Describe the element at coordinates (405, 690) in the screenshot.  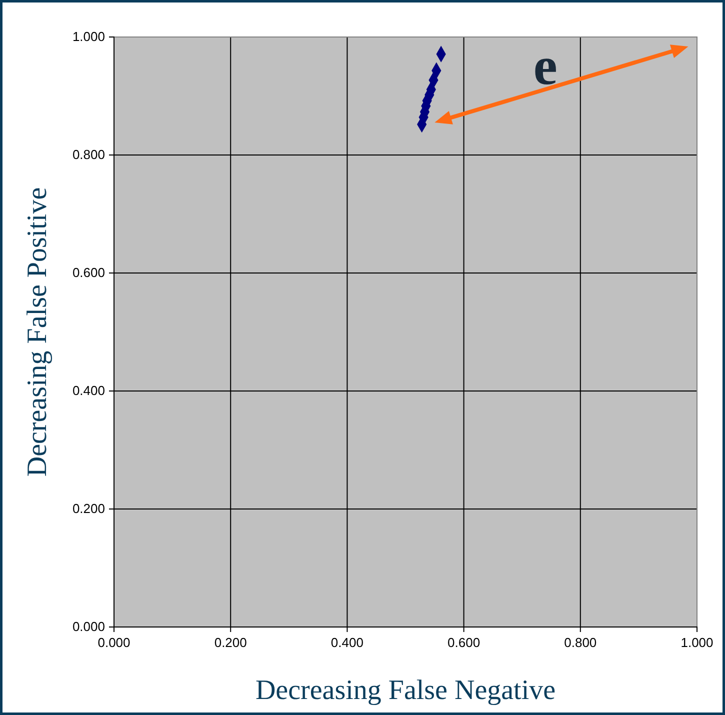
I see `x-axis-title: Decreasing False Negative` at that location.